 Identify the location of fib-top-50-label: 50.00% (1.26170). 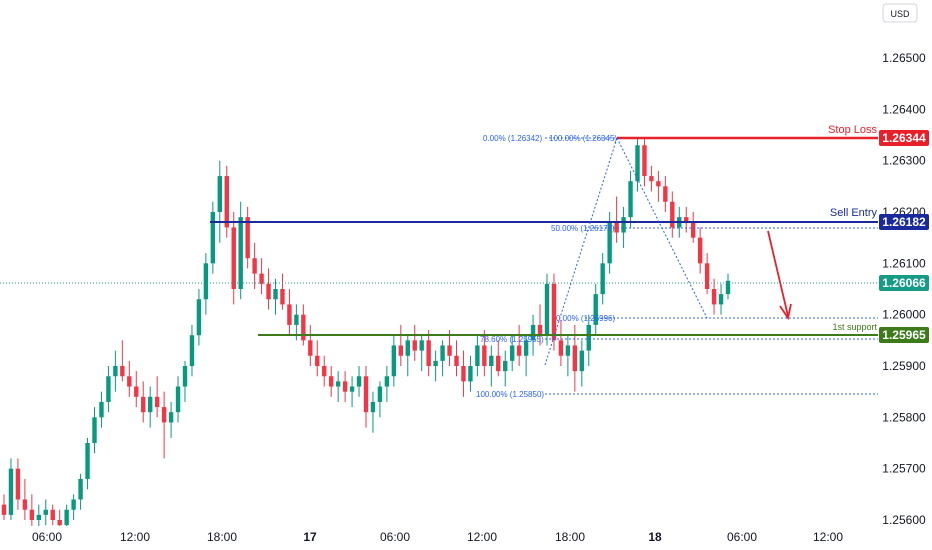
(583, 228).